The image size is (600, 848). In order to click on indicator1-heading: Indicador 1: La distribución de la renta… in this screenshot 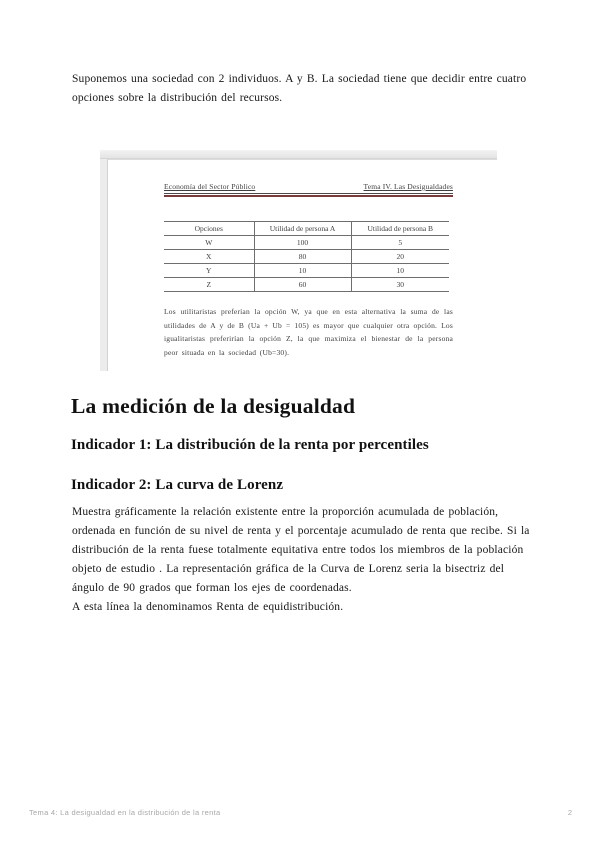, I will do `click(250, 445)`.